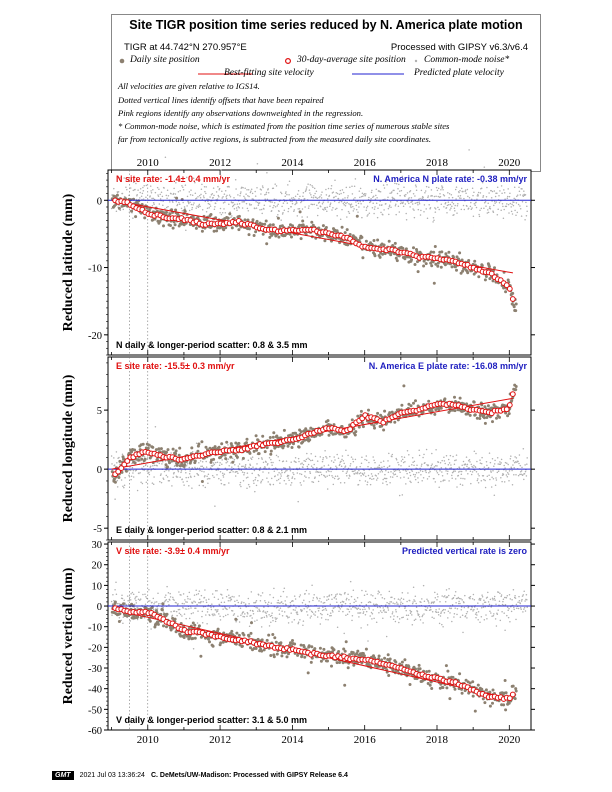  I want to click on y-tick-label: 0, so click(99, 470).